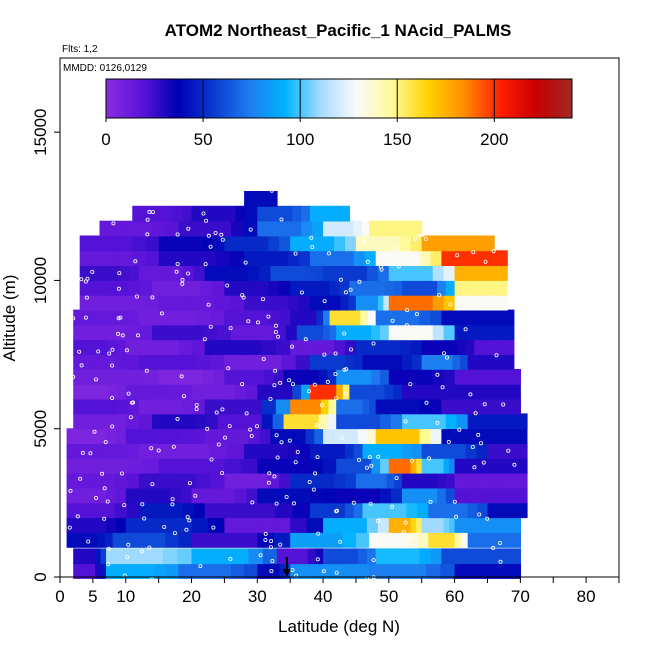 The width and height of the screenshot is (650, 650). I want to click on x-tick-label: 70, so click(520, 596).